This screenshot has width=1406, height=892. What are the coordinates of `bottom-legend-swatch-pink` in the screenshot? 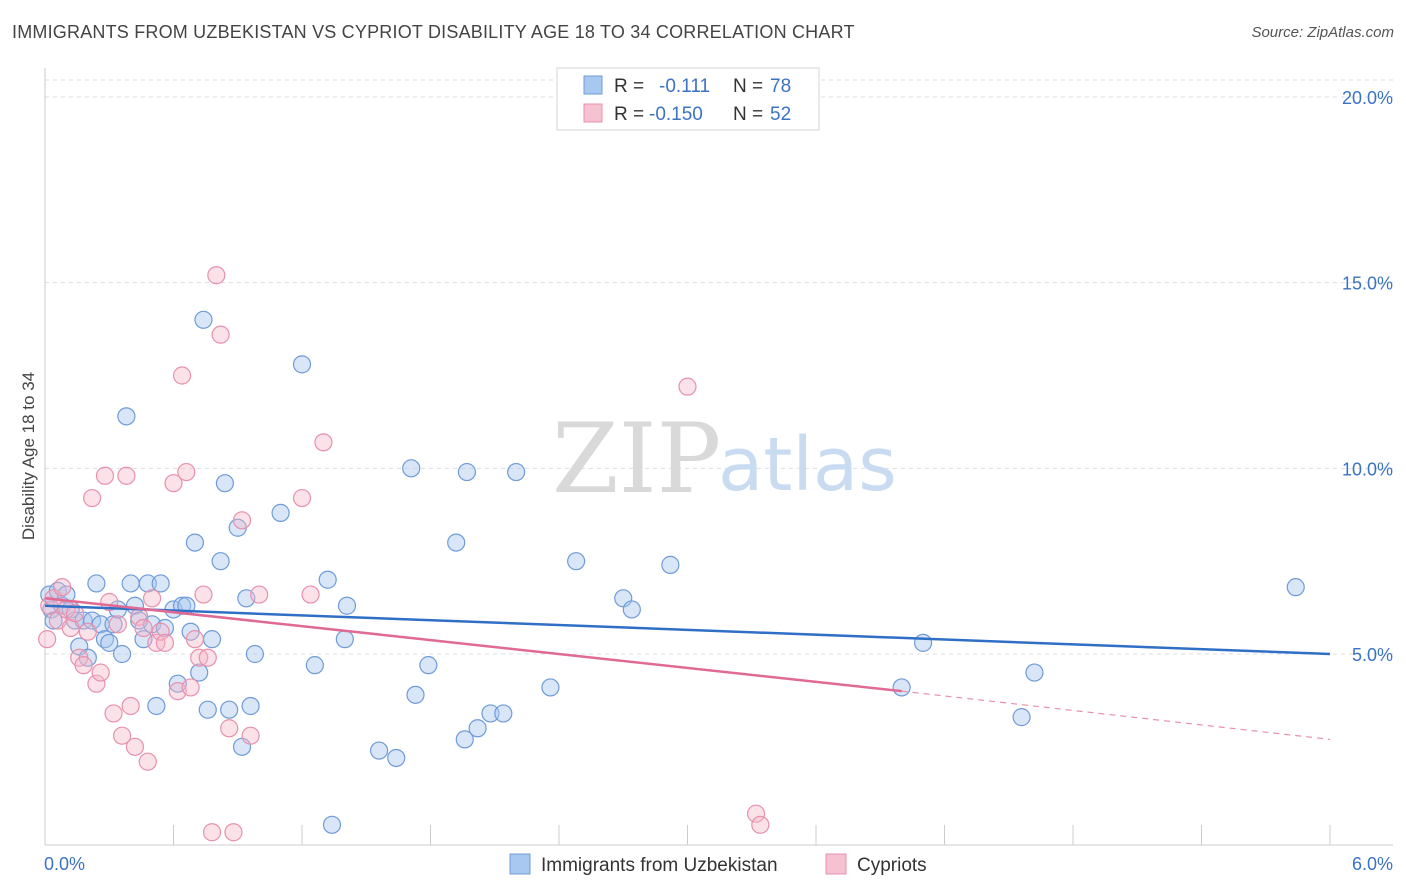 It's located at (836, 864).